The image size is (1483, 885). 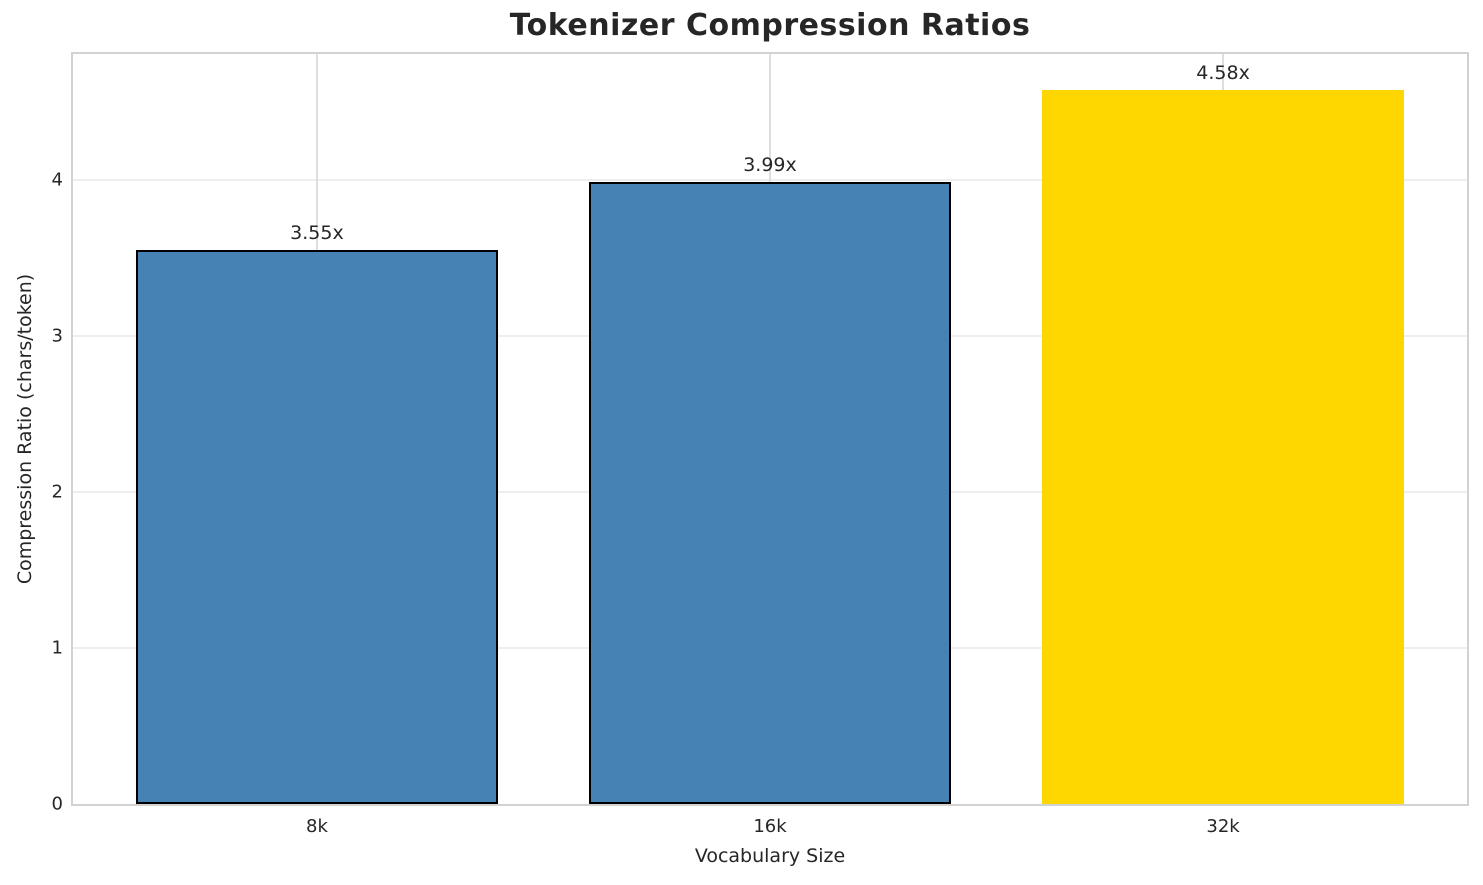 I want to click on x-axis-label: Vocabulary Size, so click(x=770, y=856).